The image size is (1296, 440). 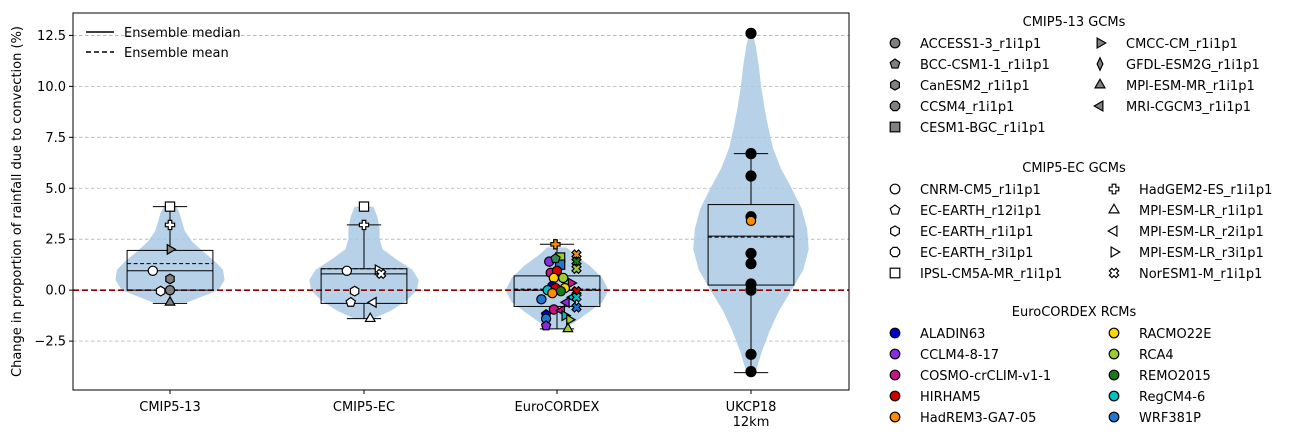 I want to click on legend-item-label: CanESM2_r1i1p1, so click(x=975, y=86).